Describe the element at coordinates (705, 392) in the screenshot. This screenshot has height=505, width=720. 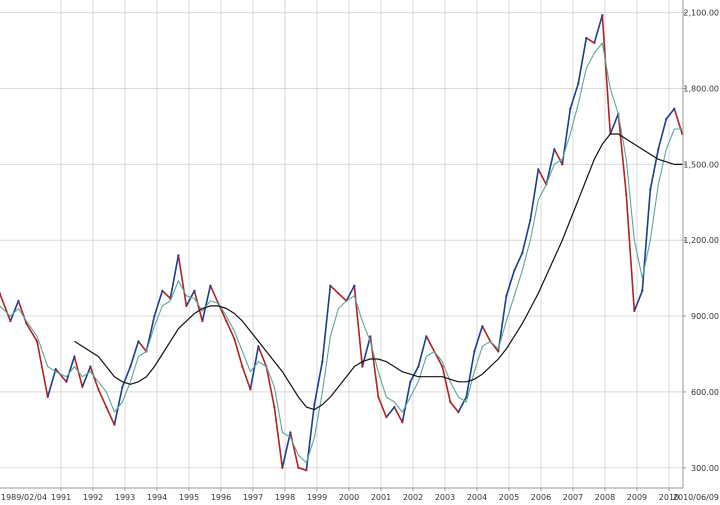
I see `y-tick-label: 600.00` at that location.